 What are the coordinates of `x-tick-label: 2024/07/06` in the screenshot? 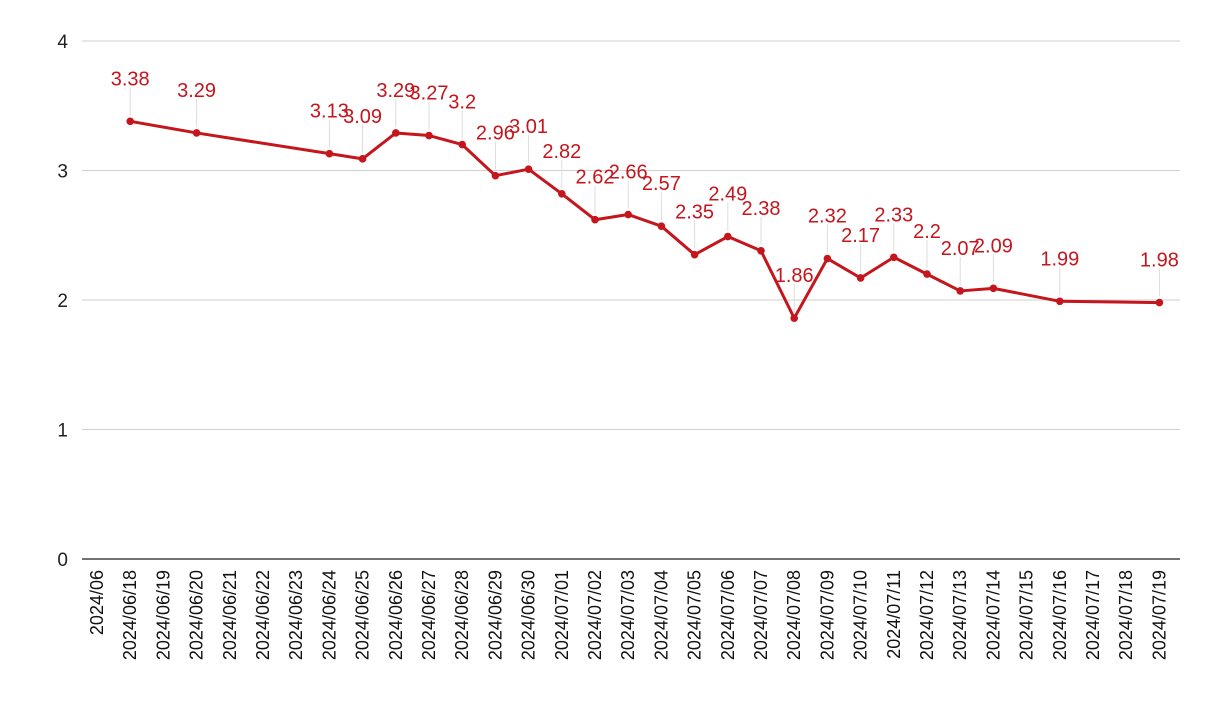 It's located at (728, 615).